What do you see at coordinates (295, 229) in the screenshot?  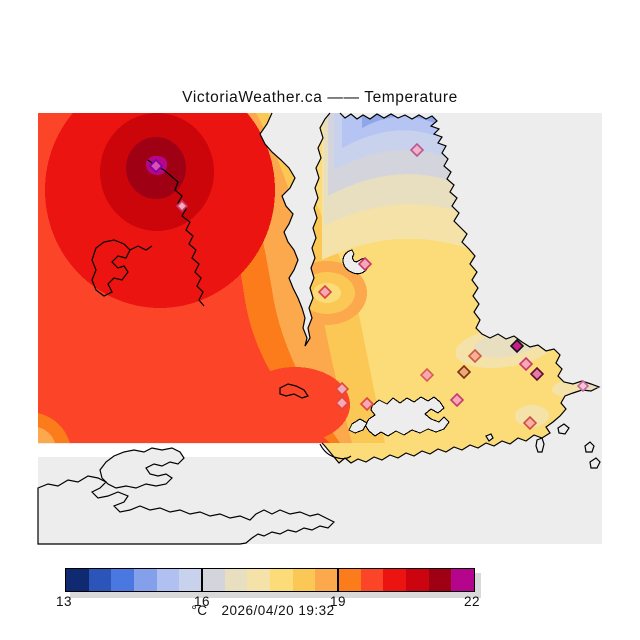 I see `saanich-inlet-water` at bounding box center [295, 229].